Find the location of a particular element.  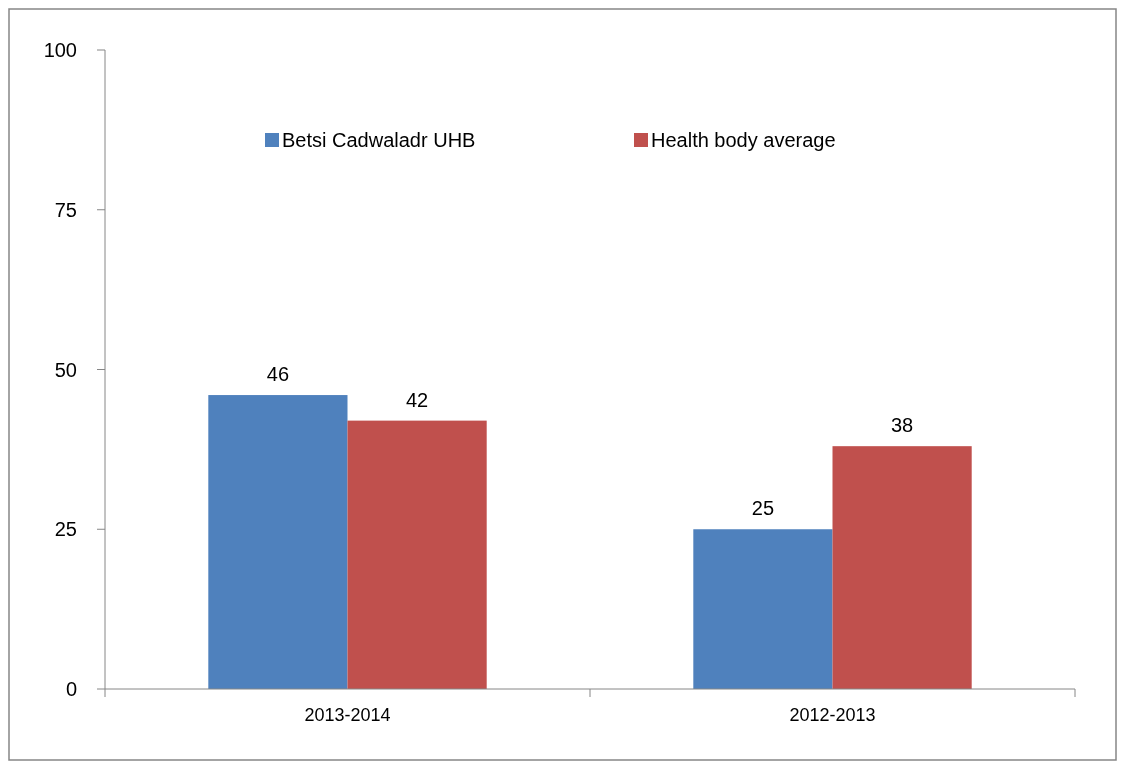

data-label: 42 is located at coordinates (417, 399).